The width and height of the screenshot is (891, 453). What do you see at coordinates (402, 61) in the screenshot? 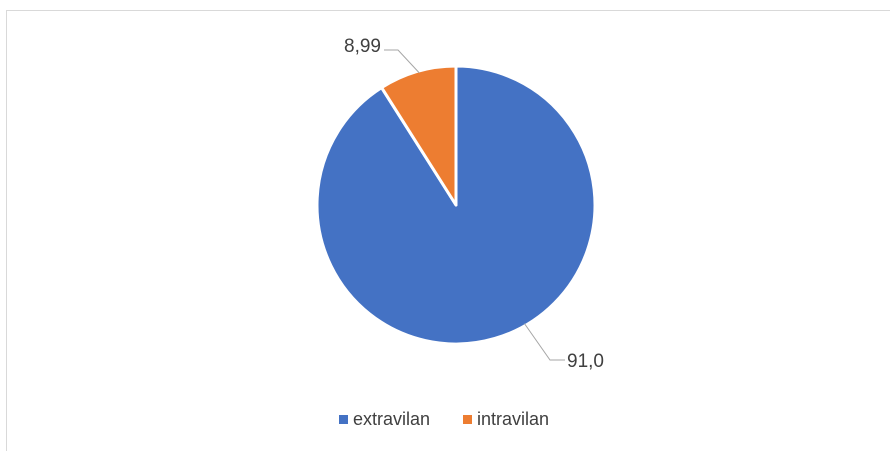
I see `leader-line-intravilan` at bounding box center [402, 61].